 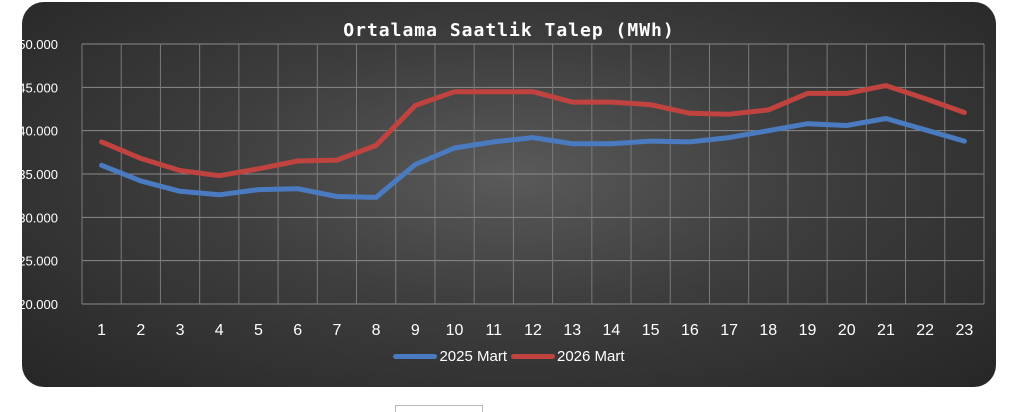 What do you see at coordinates (509, 30) in the screenshot?
I see `chart-title: Ortalama Saatlik Talep (MWh)` at bounding box center [509, 30].